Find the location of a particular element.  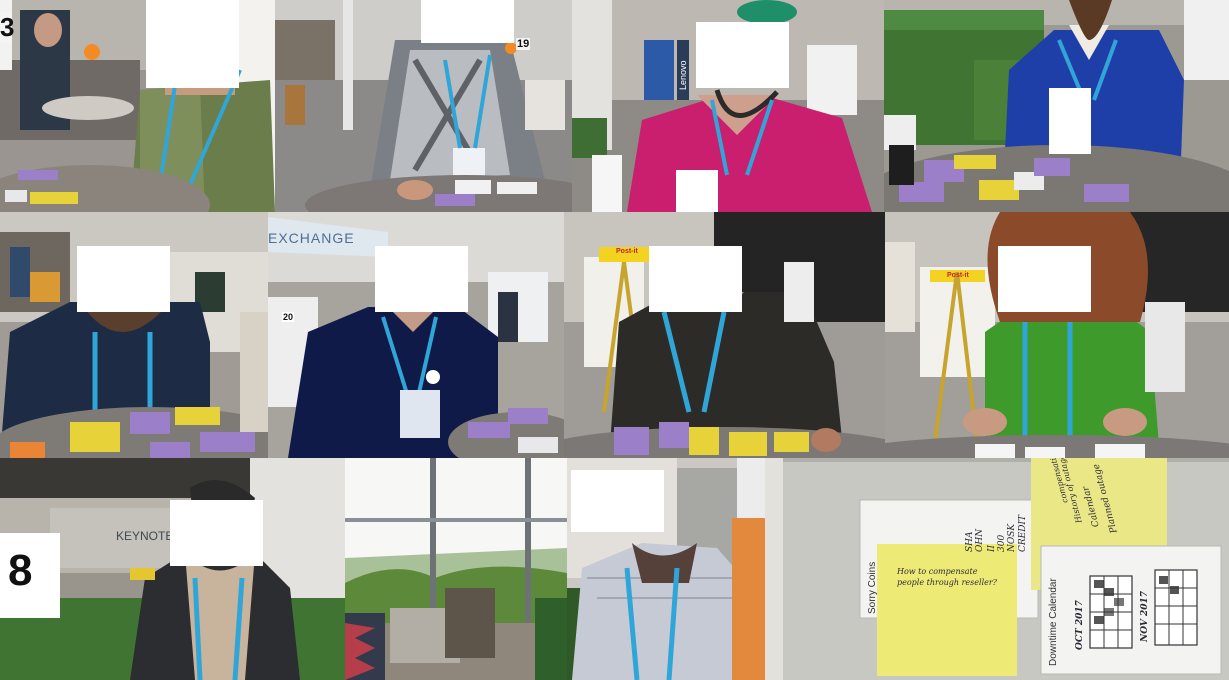

table-number-sign: 3 is located at coordinates (7, 27).